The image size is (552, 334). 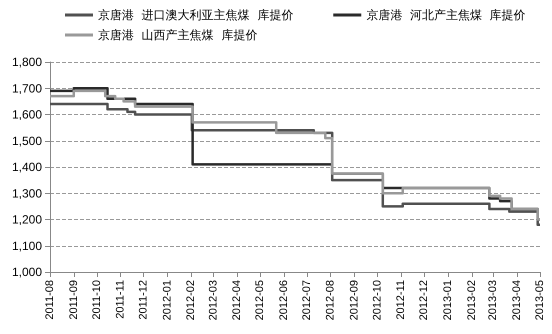 I want to click on x-tick-label: 2011-12, so click(x=144, y=300).